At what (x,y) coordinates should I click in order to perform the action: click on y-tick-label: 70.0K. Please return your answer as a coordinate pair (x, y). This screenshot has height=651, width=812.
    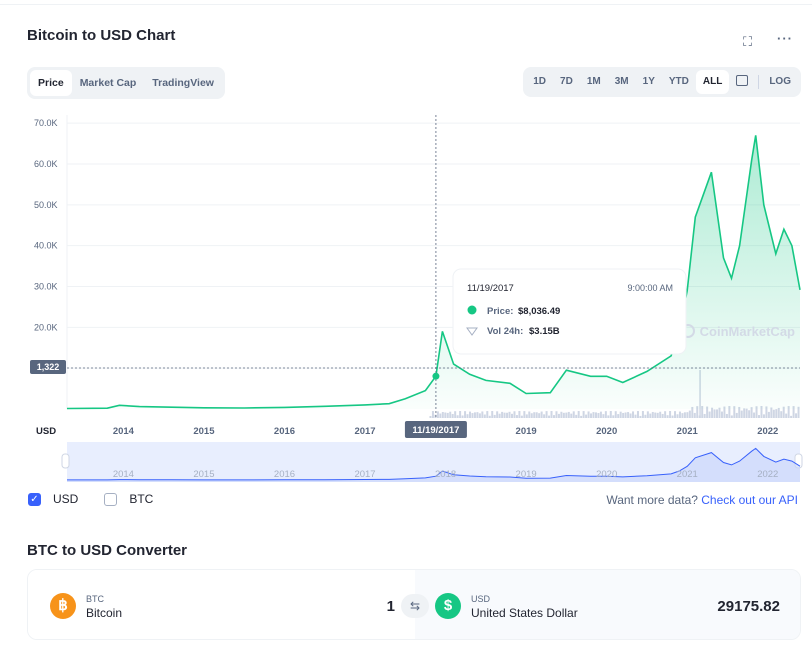
    Looking at the image, I should click on (46, 123).